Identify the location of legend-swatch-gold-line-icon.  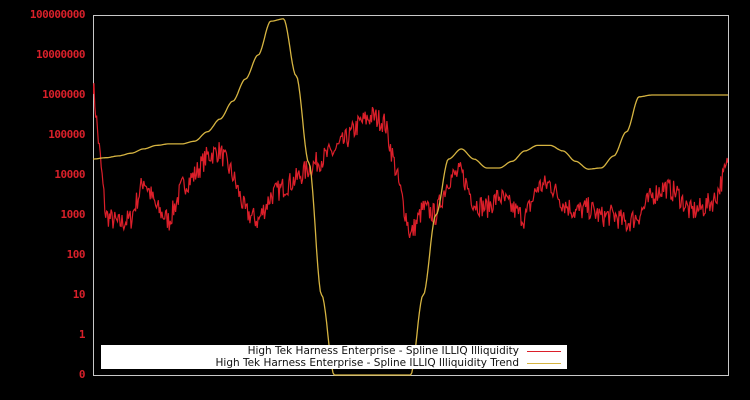
(544, 363).